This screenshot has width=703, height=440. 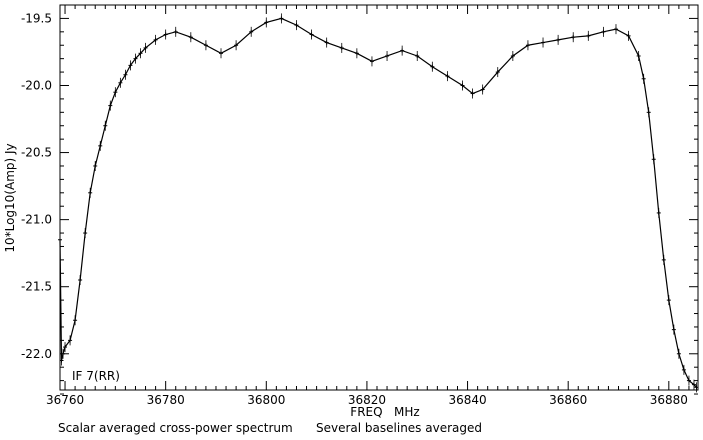 What do you see at coordinates (36, 85) in the screenshot?
I see `y-tick-label: -20.0` at bounding box center [36, 85].